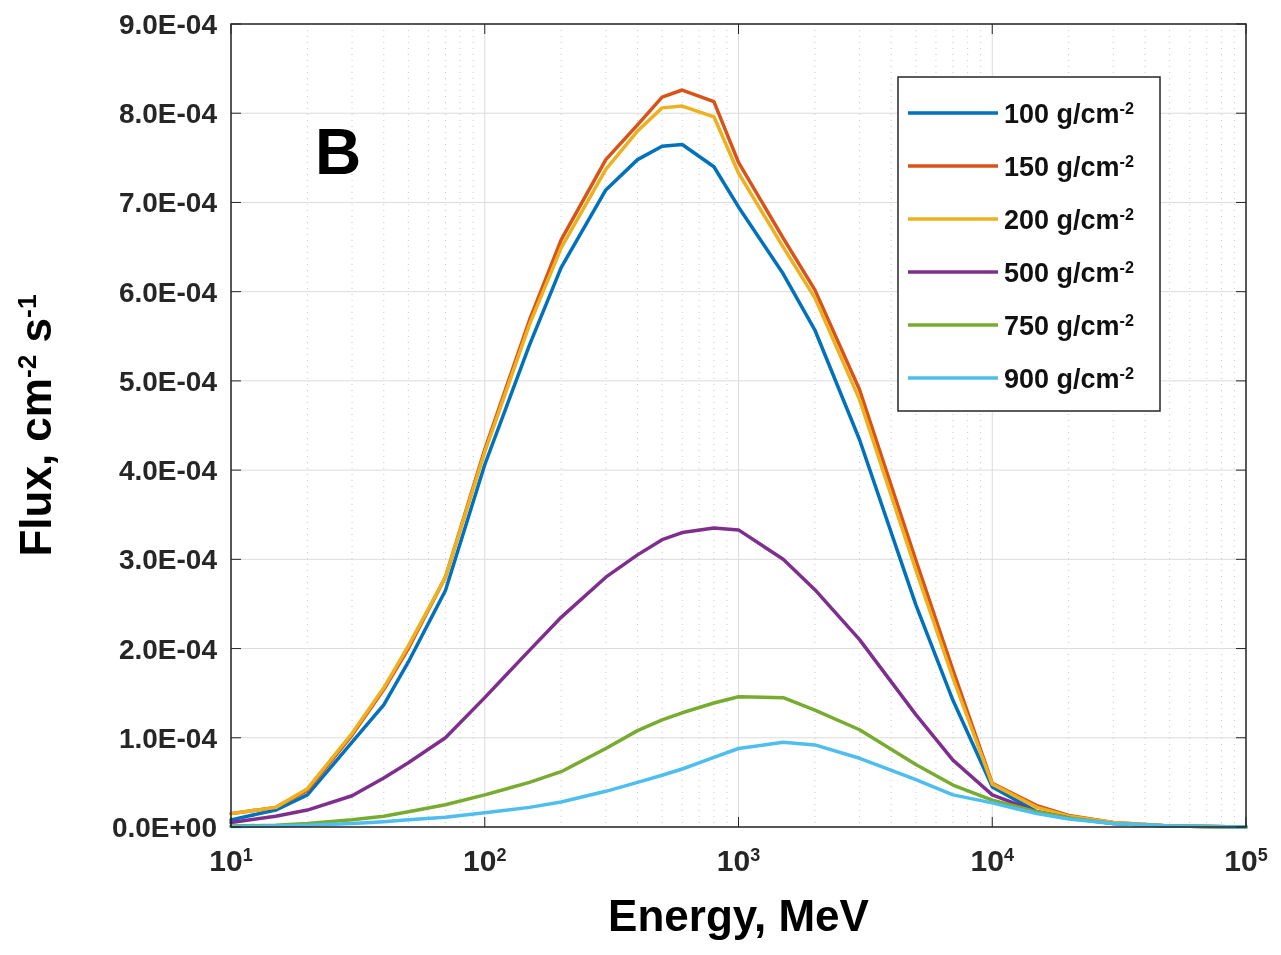  What do you see at coordinates (338, 152) in the screenshot?
I see `annotation: B` at bounding box center [338, 152].